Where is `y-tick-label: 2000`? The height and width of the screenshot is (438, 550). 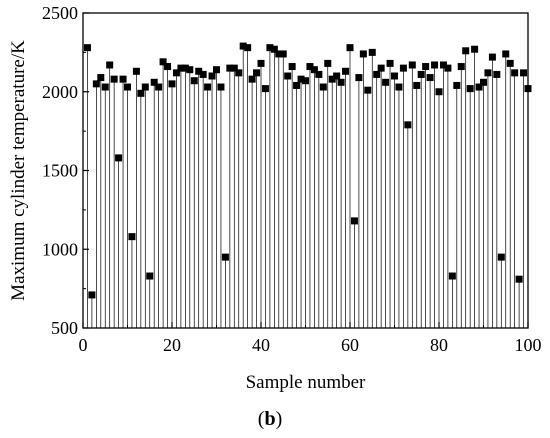 y-tick-label: 2000 is located at coordinates (60, 92).